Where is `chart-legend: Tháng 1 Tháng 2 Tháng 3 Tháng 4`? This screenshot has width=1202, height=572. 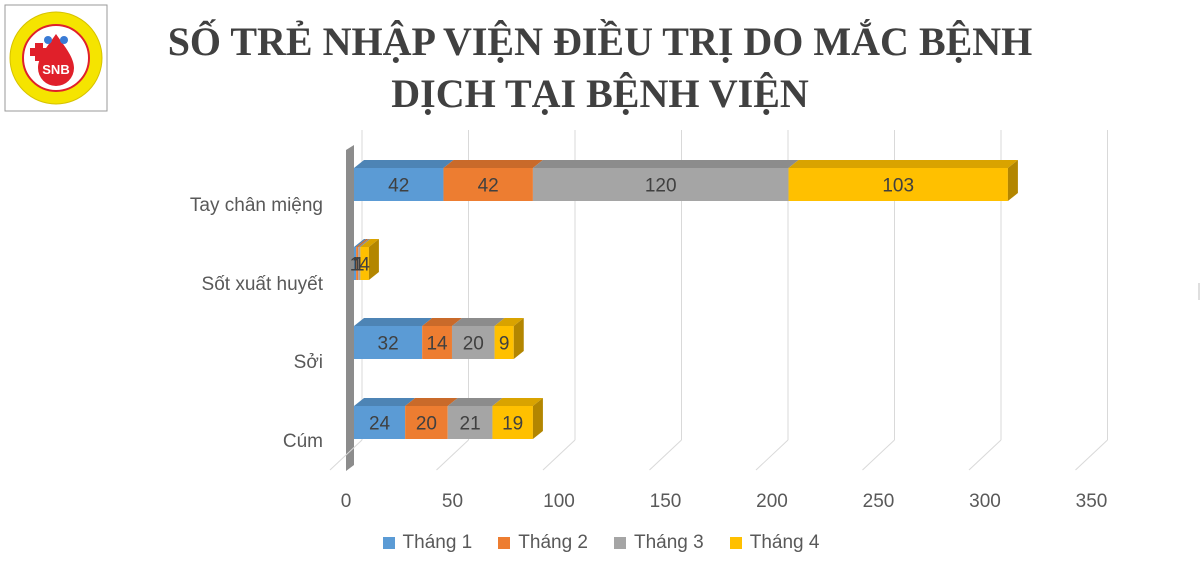
chart-legend: Tháng 1 Tháng 2 Tháng 3 Tháng 4 is located at coordinates (601, 543).